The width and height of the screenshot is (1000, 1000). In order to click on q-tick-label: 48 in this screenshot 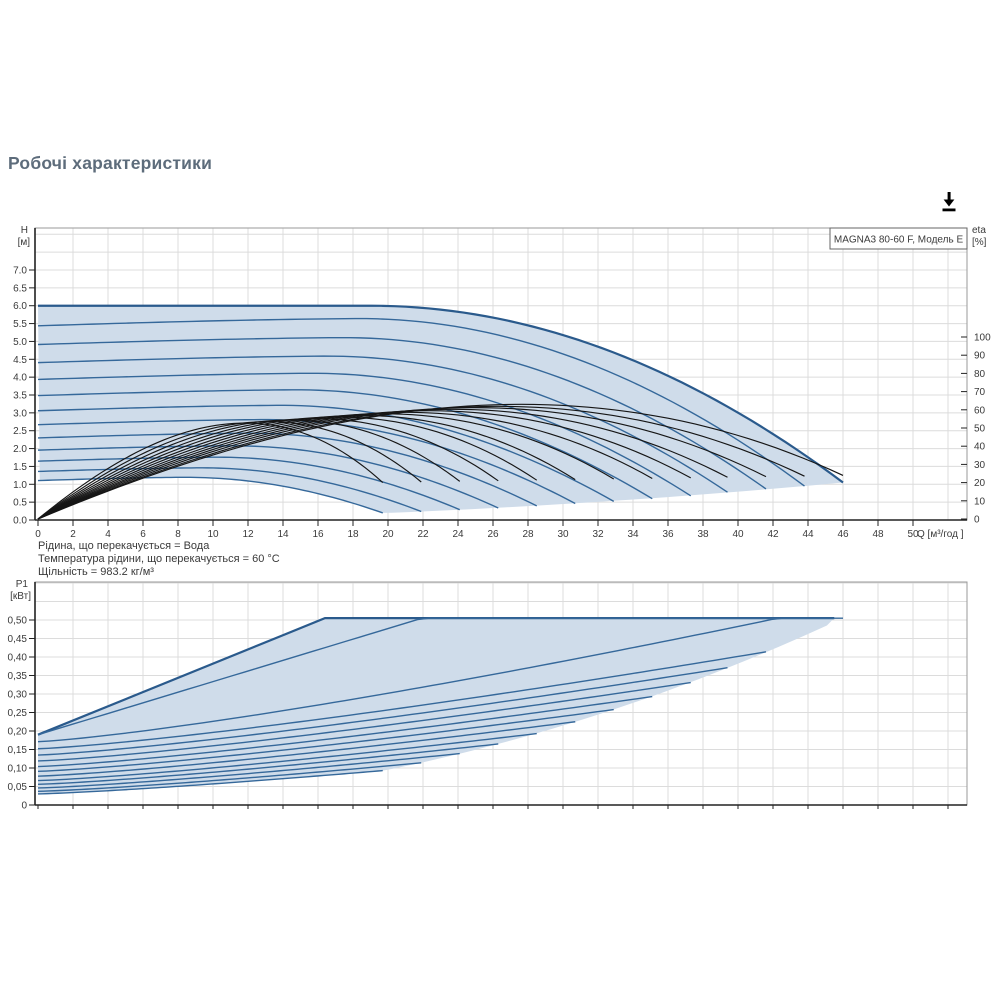, I will do `click(878, 534)`.